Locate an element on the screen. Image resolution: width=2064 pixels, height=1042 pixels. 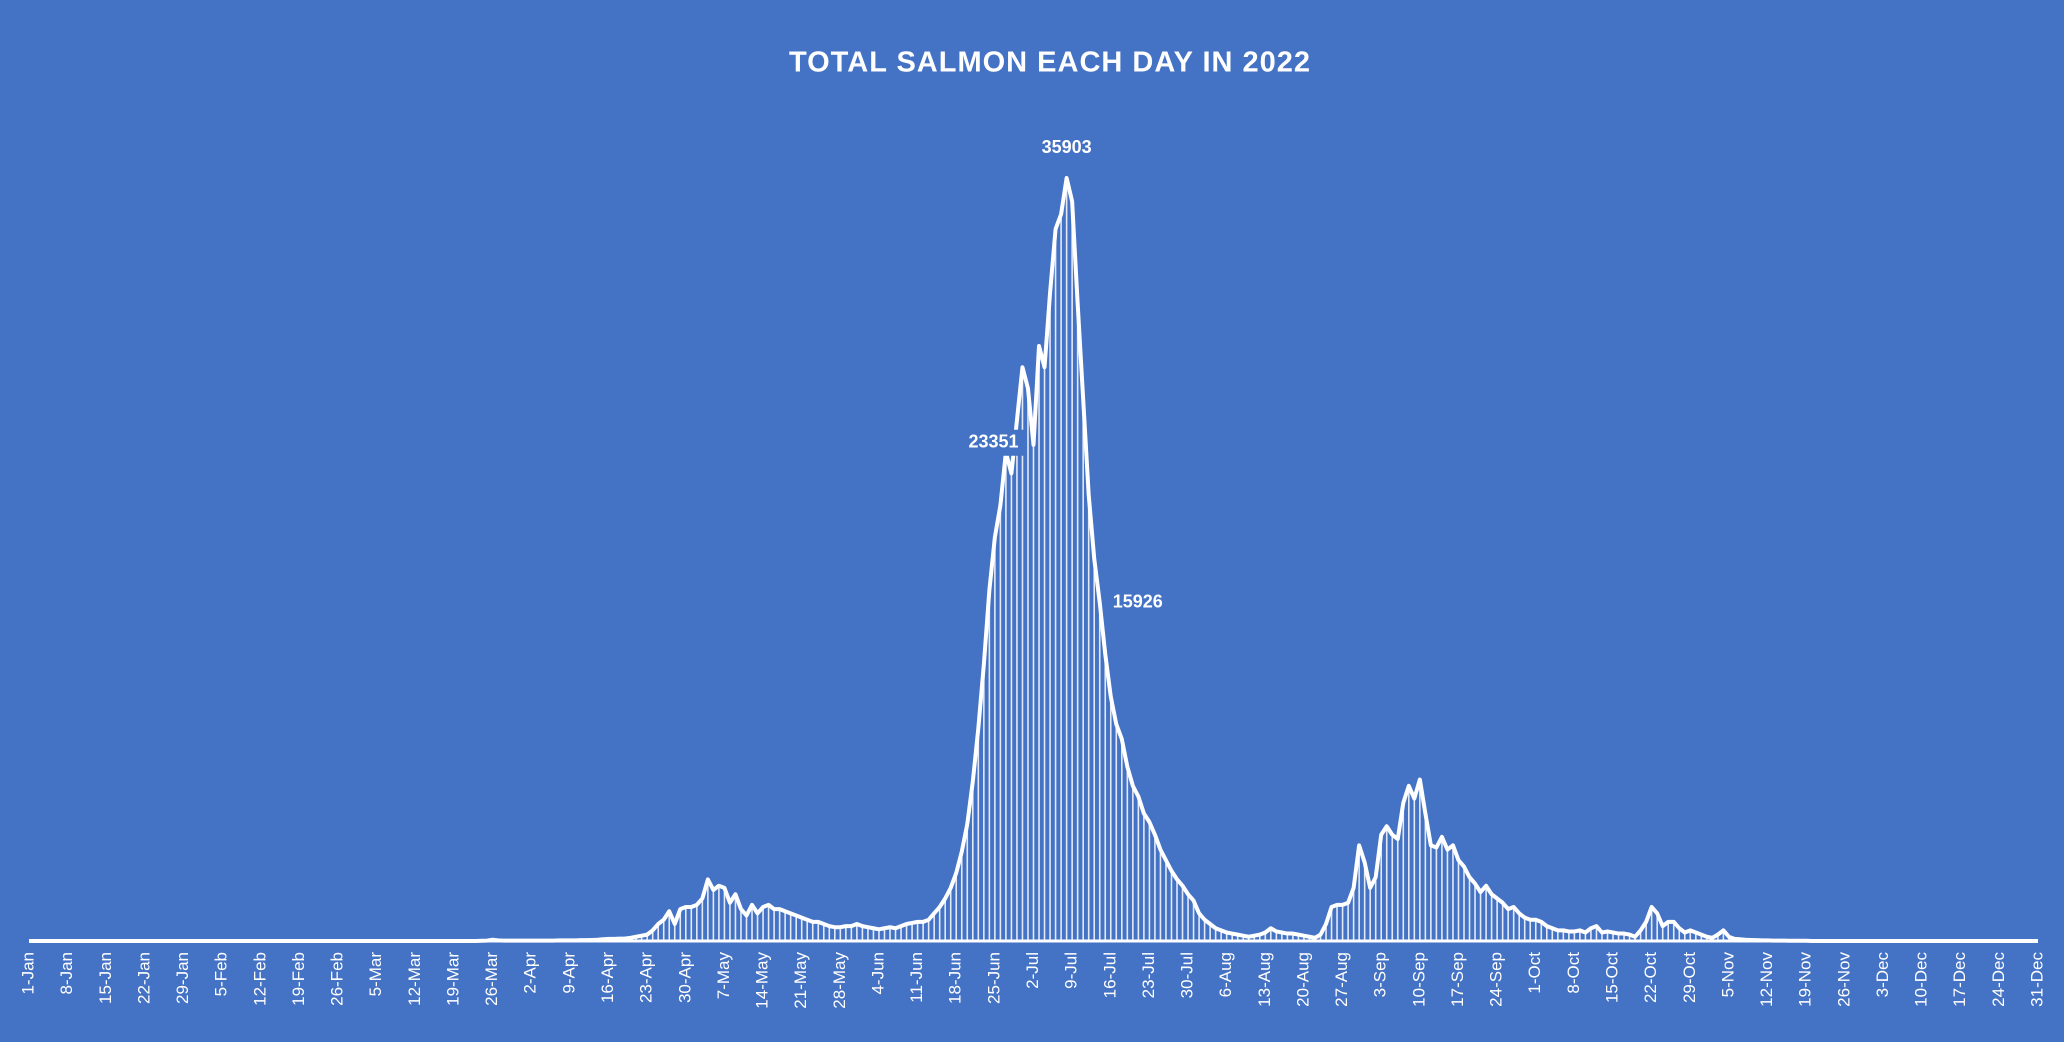
x-tick-label: 10-Dec is located at coordinates (1921, 979).